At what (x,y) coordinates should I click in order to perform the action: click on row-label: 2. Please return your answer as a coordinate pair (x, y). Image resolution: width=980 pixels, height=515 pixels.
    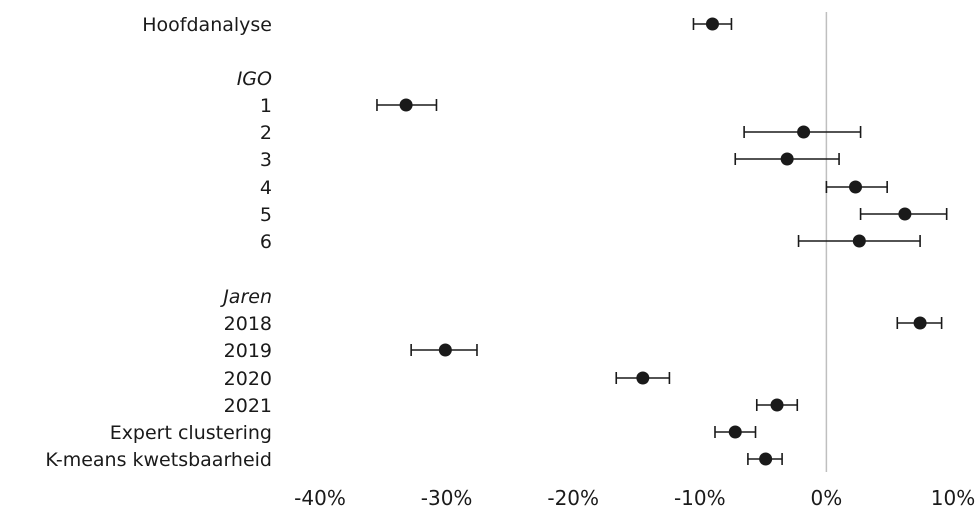
    Looking at the image, I should click on (266, 133).